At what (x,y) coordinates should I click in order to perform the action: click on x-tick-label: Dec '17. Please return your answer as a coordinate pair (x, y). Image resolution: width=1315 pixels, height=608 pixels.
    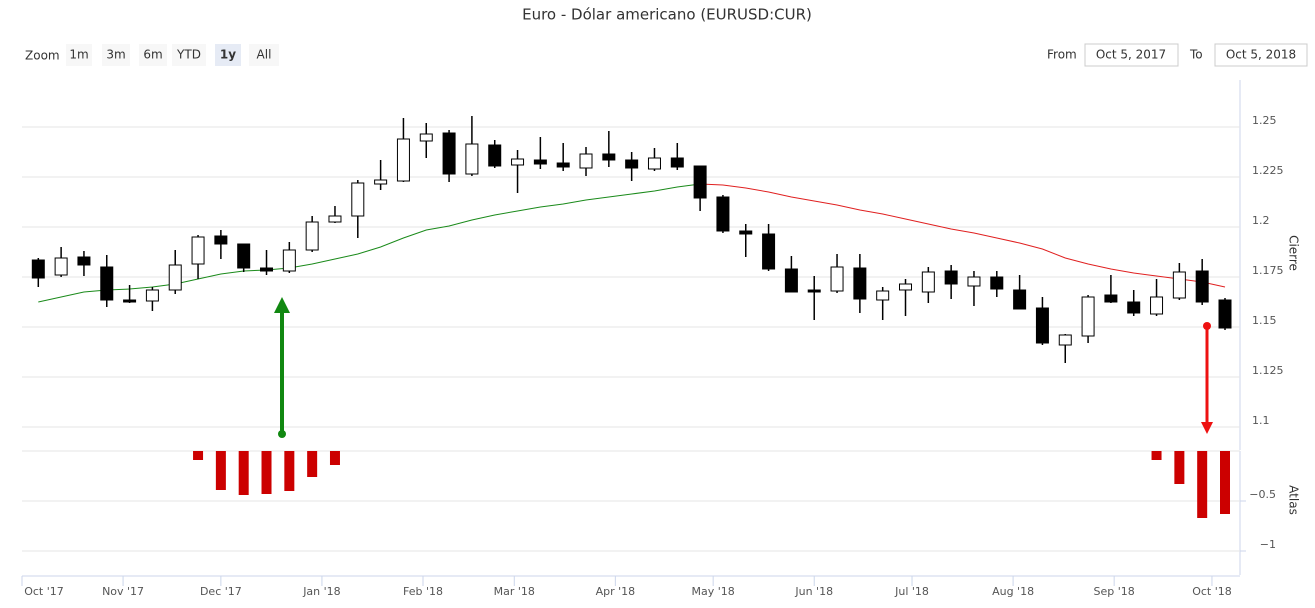
    Looking at the image, I should click on (221, 591).